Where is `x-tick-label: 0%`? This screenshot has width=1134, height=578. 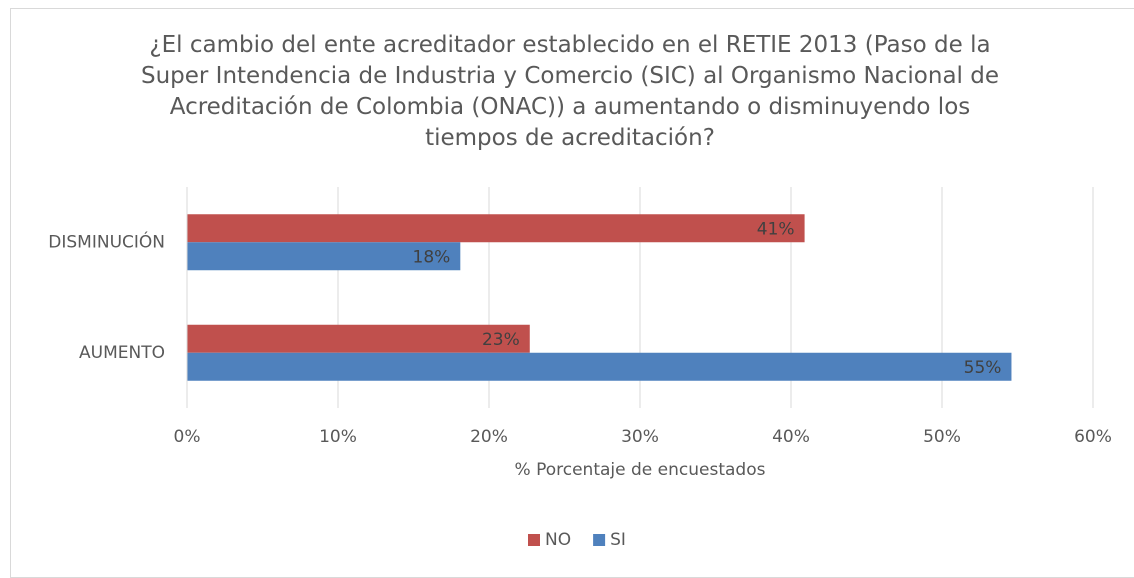
x-tick-label: 0% is located at coordinates (187, 437).